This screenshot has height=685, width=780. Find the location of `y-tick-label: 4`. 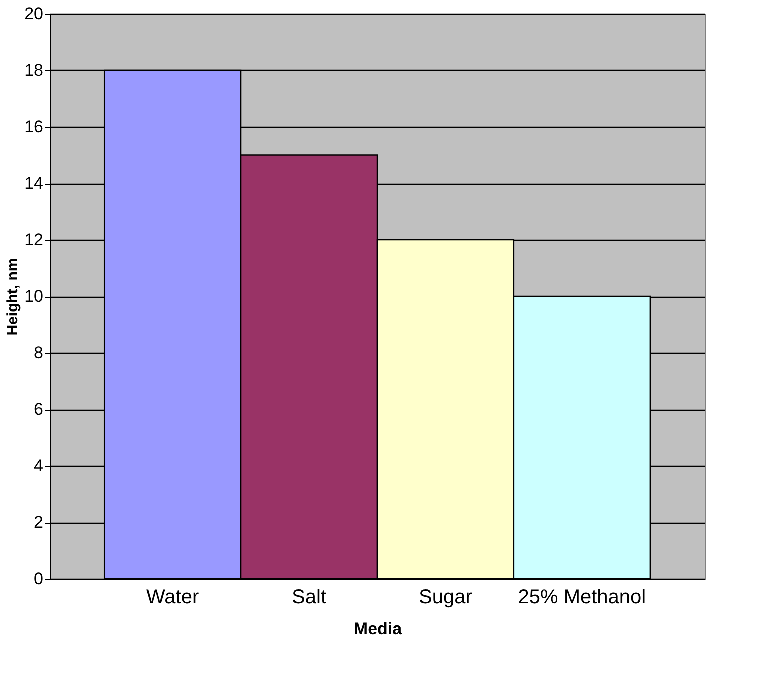

y-tick-label: 4 is located at coordinates (39, 466).